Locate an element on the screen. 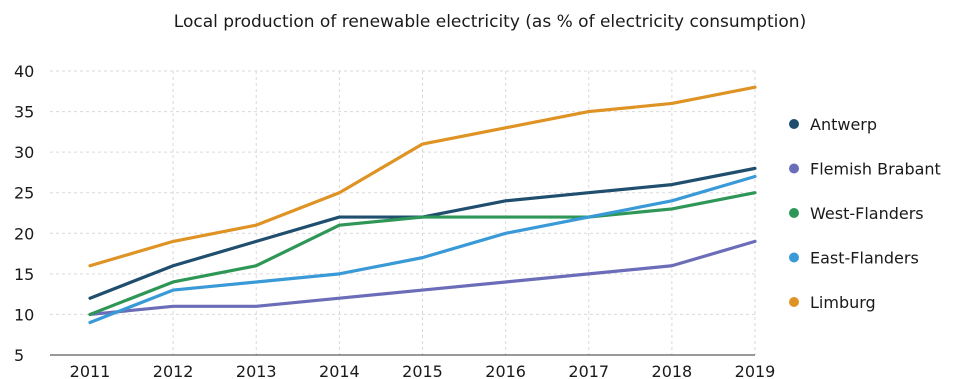  legend-item-antwerp: Antwerp is located at coordinates (833, 124).